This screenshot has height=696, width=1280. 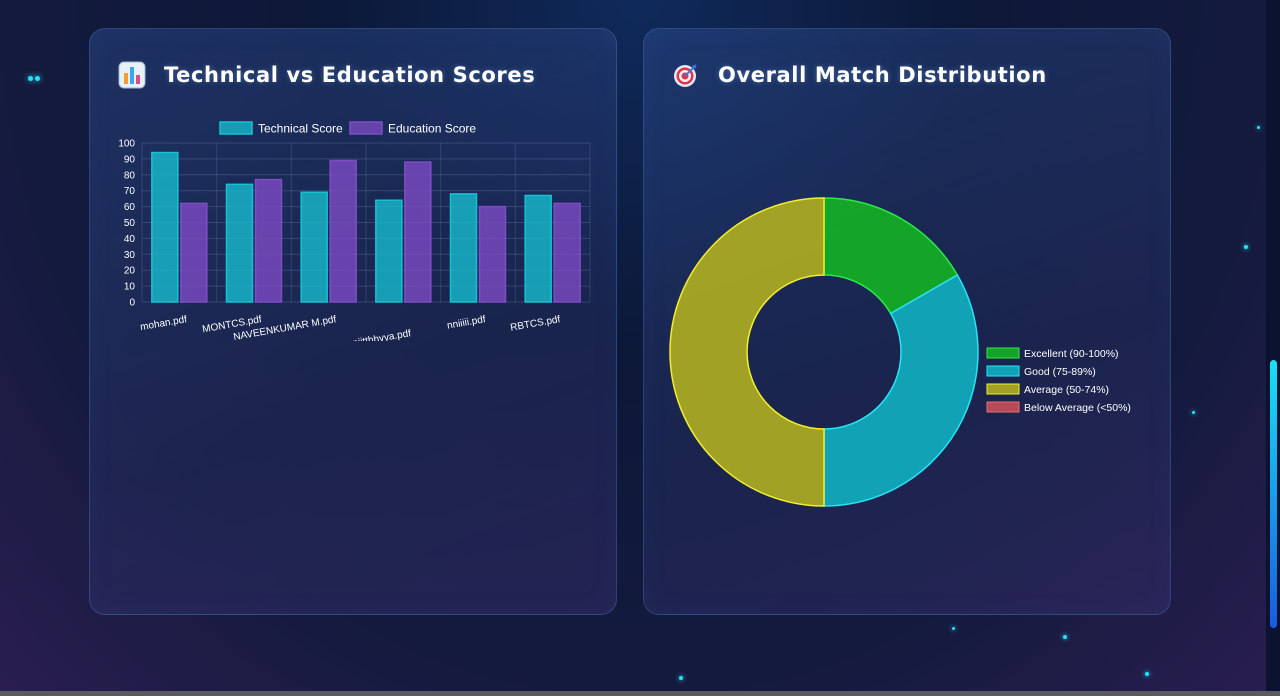 I want to click on x-tick-label: RBTCS.pdf, so click(x=535, y=324).